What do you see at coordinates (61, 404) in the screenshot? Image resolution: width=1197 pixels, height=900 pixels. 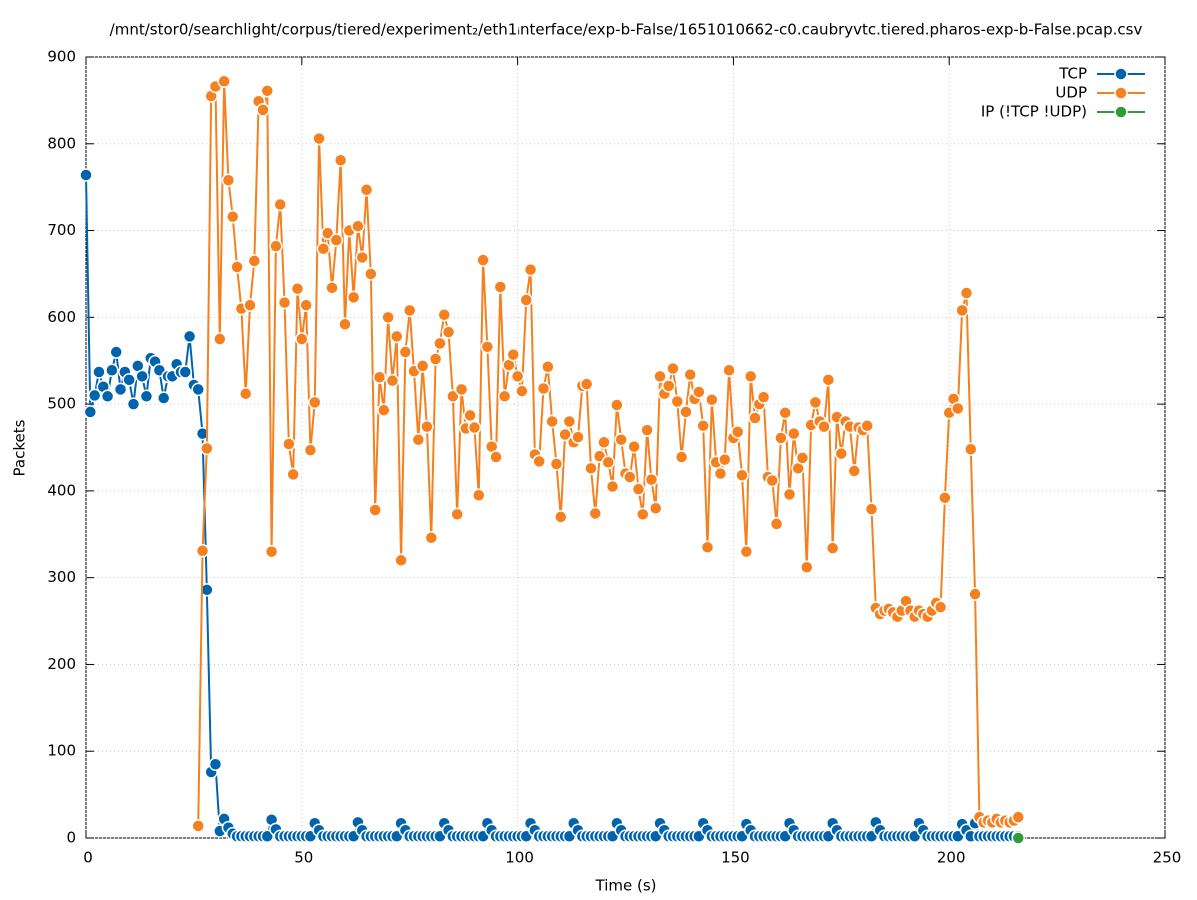 I see `y-tick-label: 500` at bounding box center [61, 404].